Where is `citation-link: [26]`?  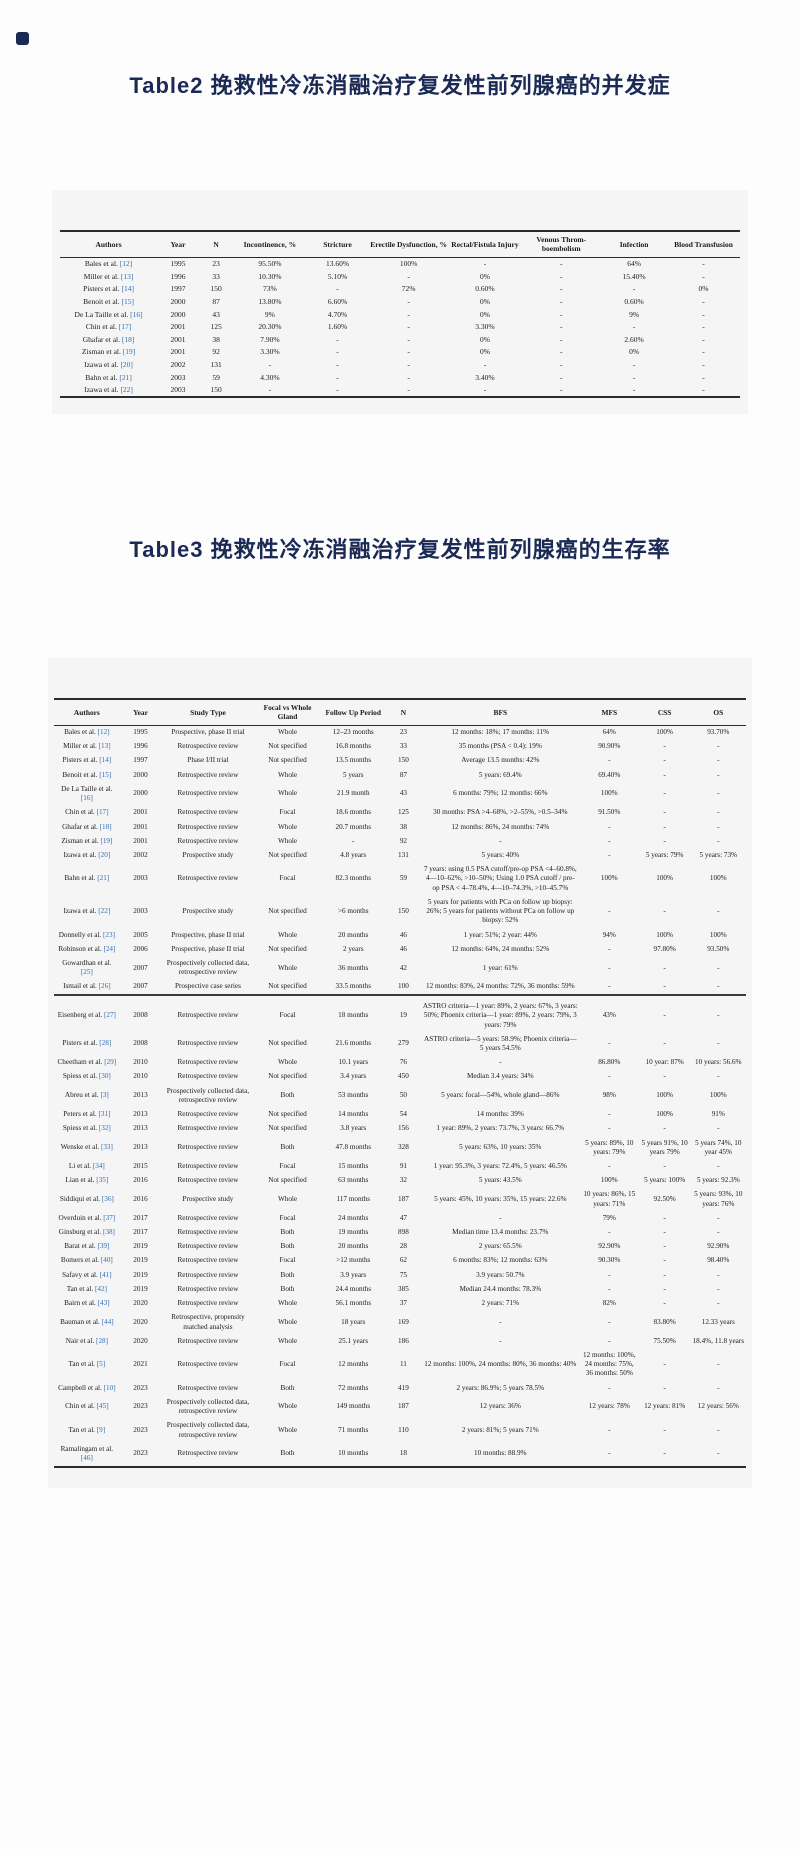
citation-link: [26] is located at coordinates (104, 986).